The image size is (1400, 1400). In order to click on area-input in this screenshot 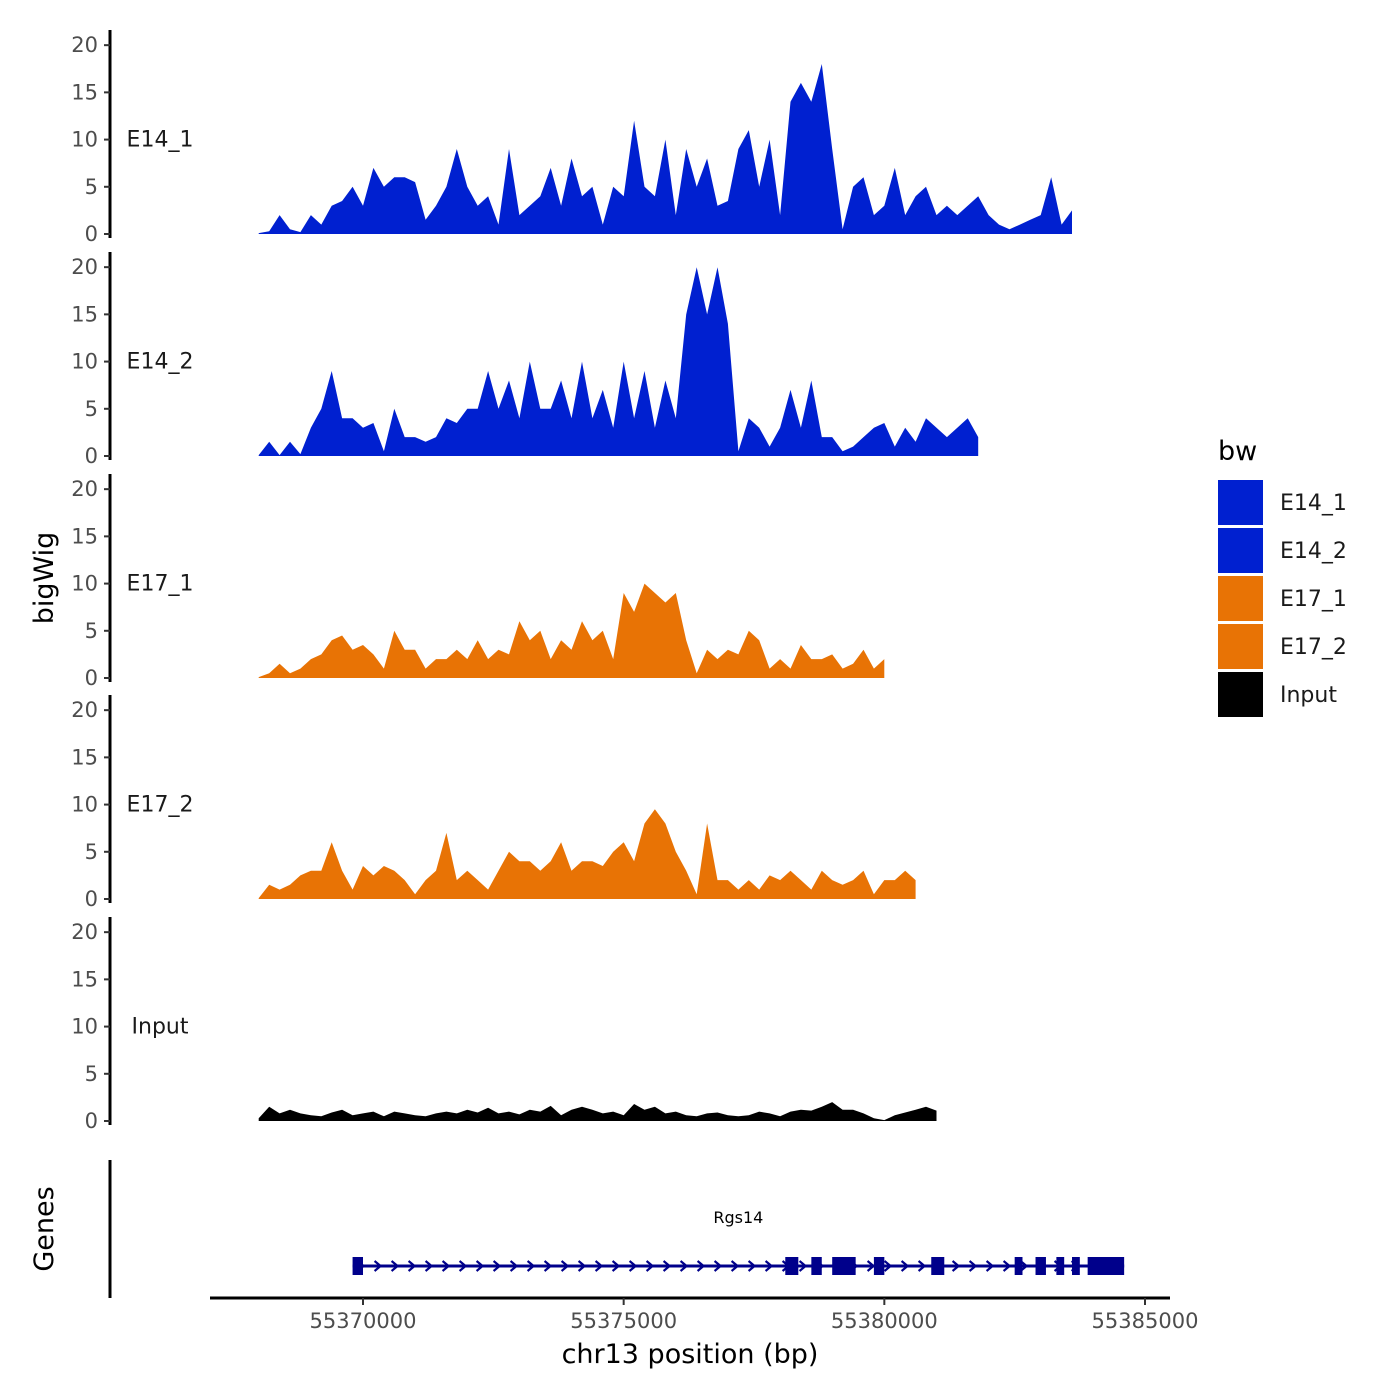, I will do `click(597, 1111)`.